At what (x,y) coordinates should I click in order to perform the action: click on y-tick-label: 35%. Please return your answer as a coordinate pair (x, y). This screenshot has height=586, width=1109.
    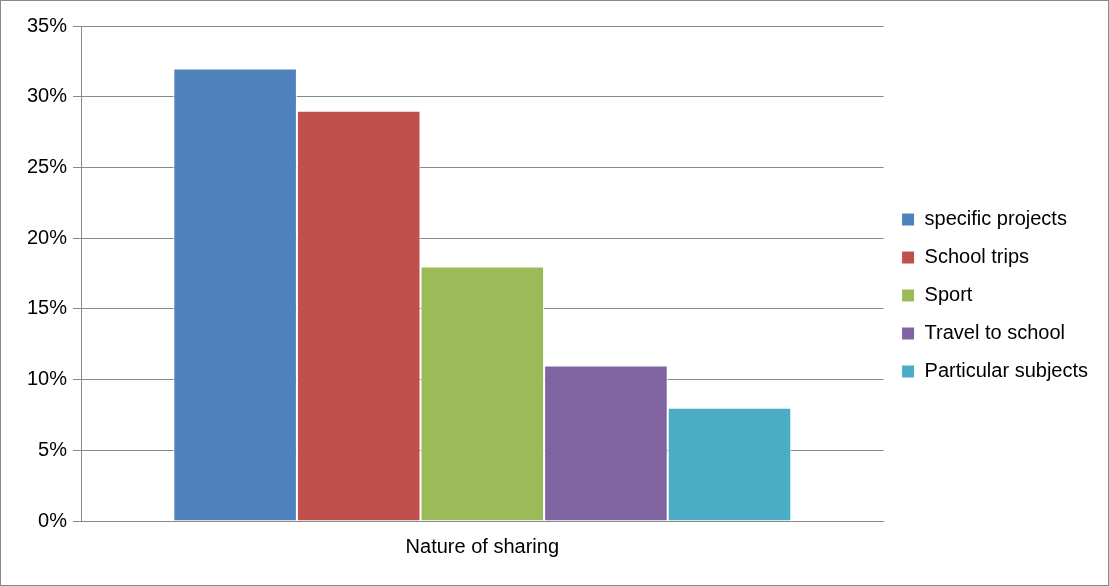
    Looking at the image, I should click on (47, 24).